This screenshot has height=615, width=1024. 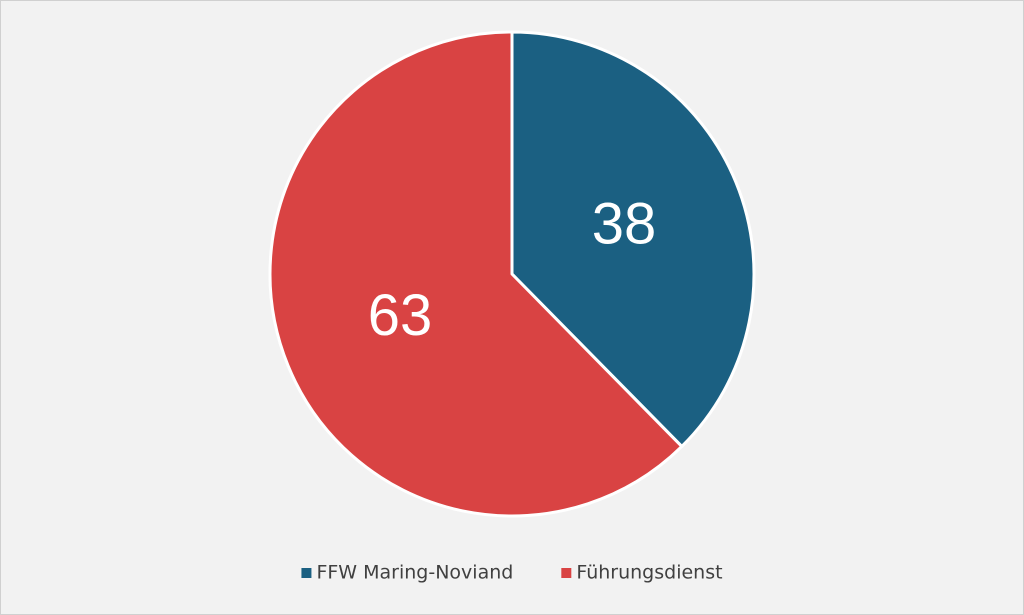 What do you see at coordinates (649, 573) in the screenshot?
I see `legend-label: Führungsdienst` at bounding box center [649, 573].